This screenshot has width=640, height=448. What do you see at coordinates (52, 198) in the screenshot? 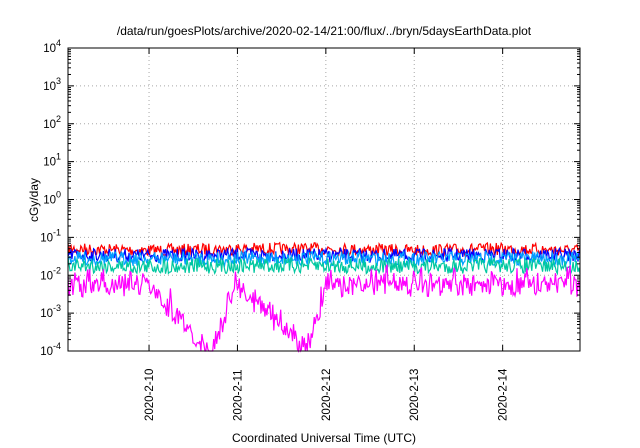
I see `y-tick-label: 10⁰` at bounding box center [52, 198].